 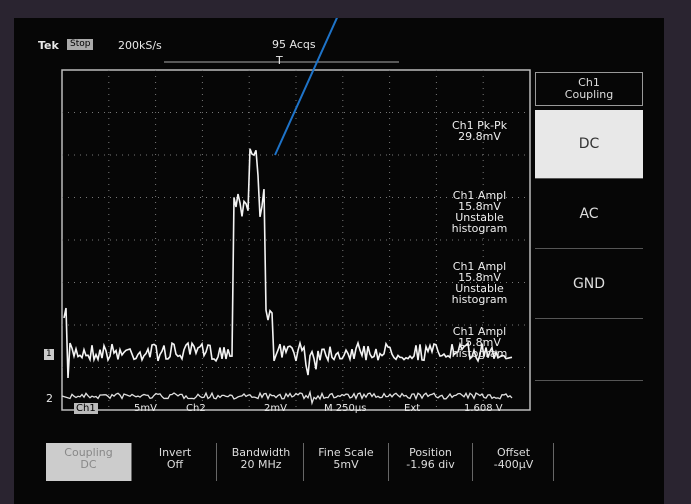 I want to click on measurement: Ch1 Pk-Pk 29.8mV, so click(x=479, y=131).